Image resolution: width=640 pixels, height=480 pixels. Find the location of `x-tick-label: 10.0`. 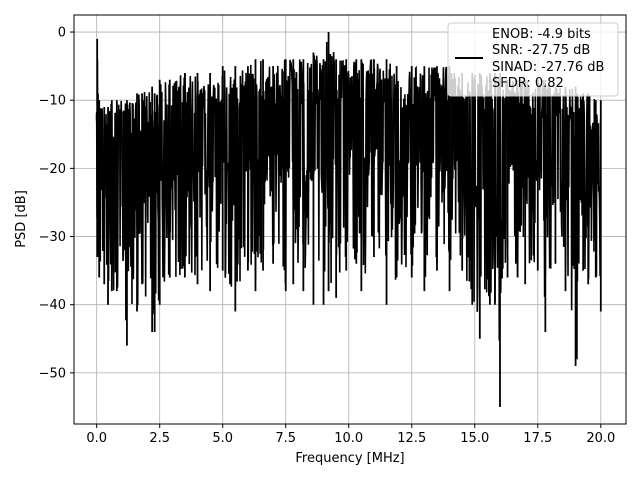

x-tick-label: 10.0 is located at coordinates (348, 438).